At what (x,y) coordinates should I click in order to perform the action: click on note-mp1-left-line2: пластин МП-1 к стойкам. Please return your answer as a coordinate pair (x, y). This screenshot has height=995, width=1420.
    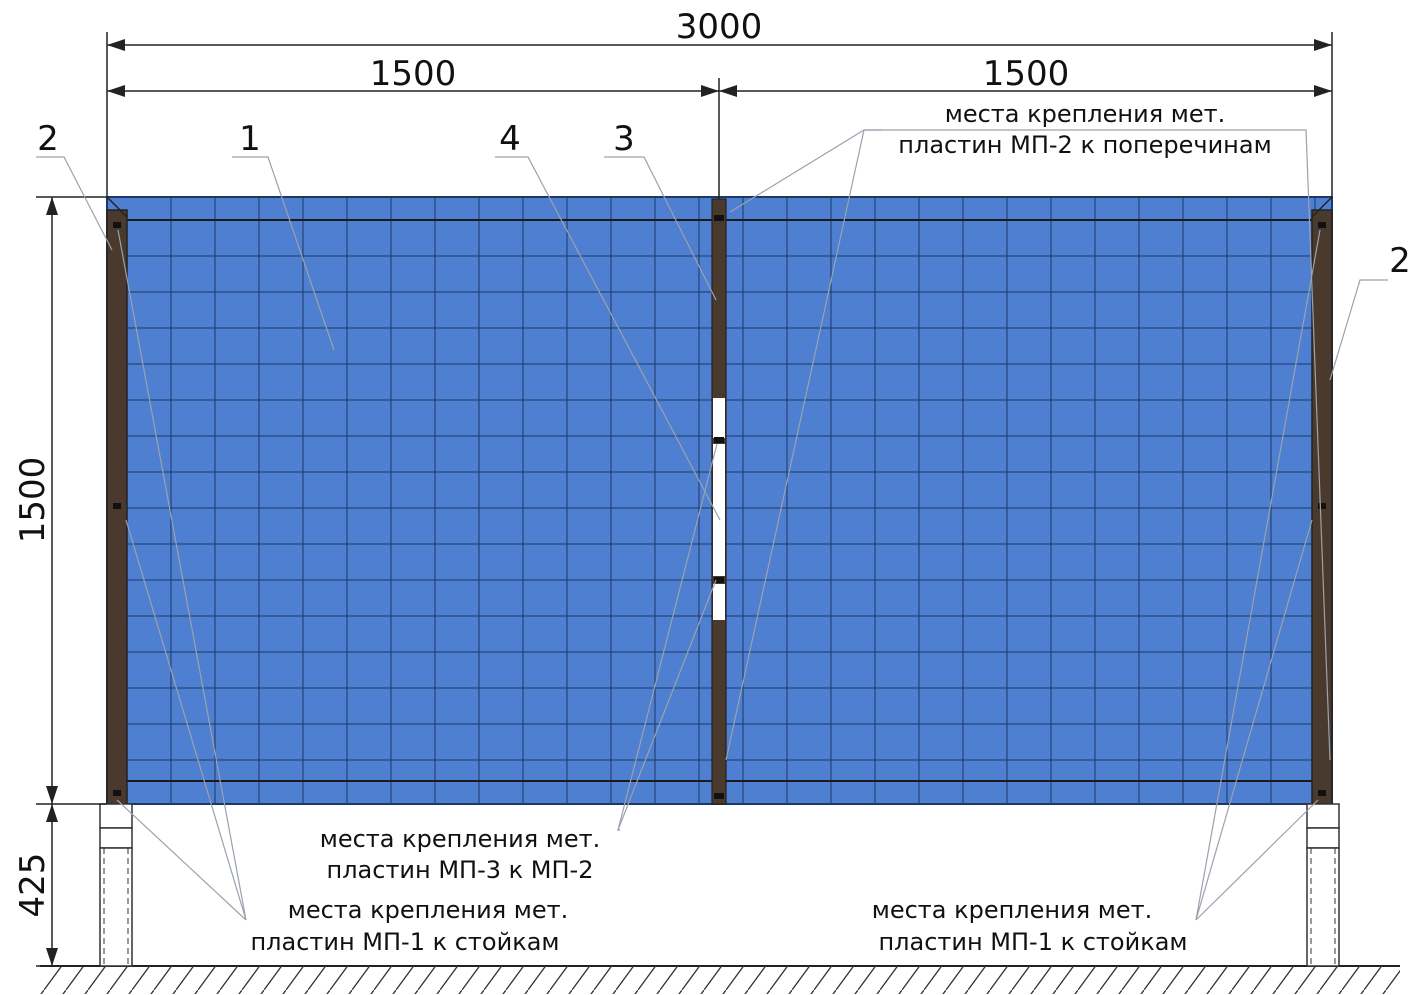
    Looking at the image, I should click on (404, 942).